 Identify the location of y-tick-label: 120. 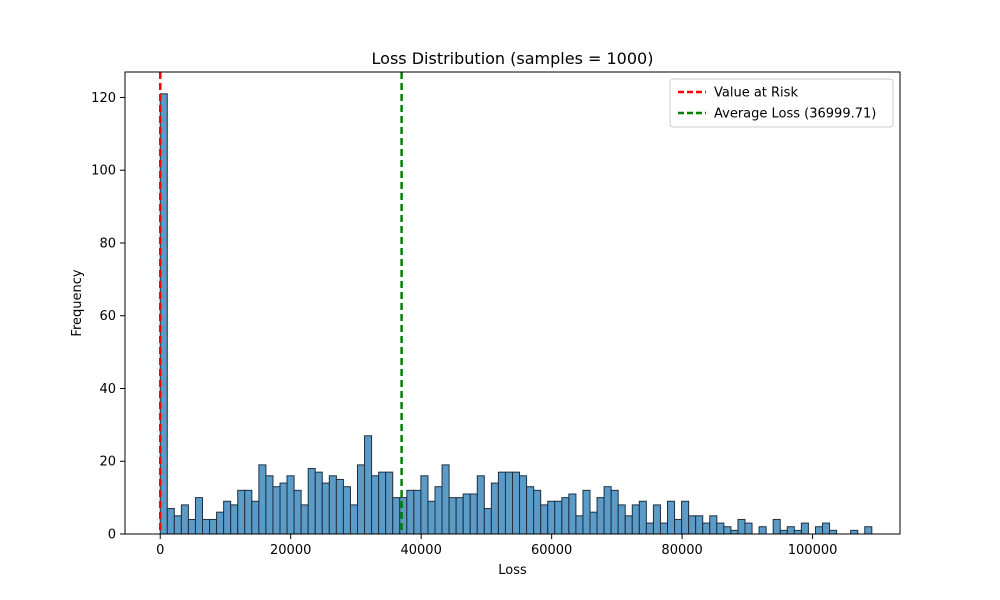
(103, 98).